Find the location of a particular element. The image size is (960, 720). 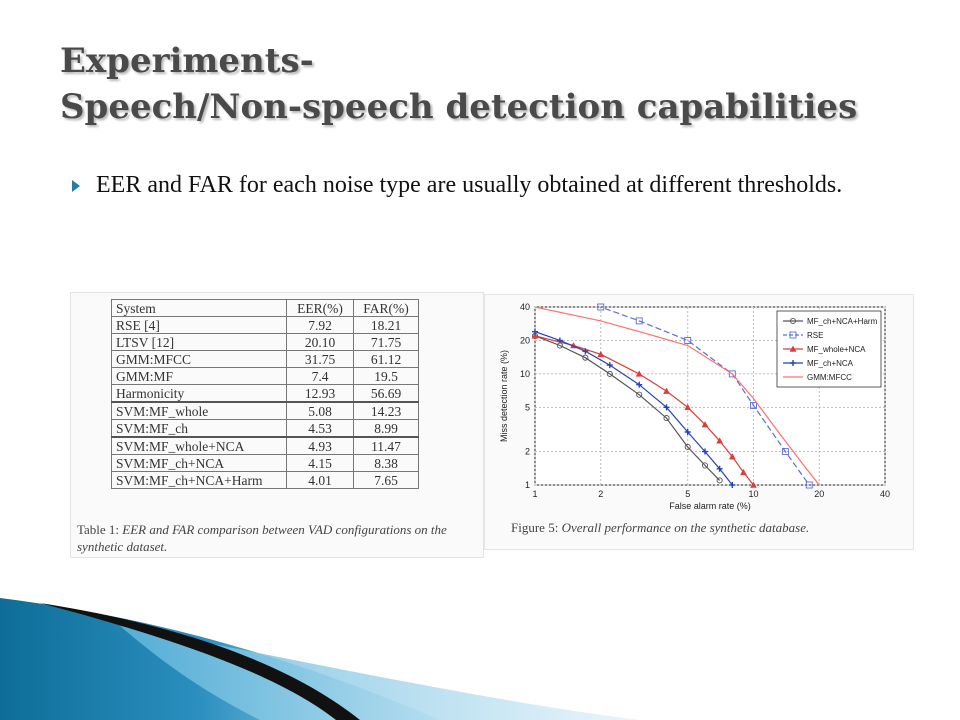

table-row: Harmonicity 12.93 56.69 is located at coordinates (265, 393).